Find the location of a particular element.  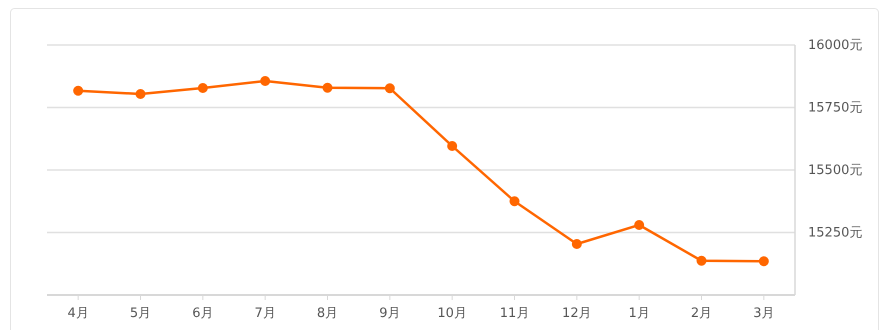

x-tick-label: 8月 is located at coordinates (327, 313).